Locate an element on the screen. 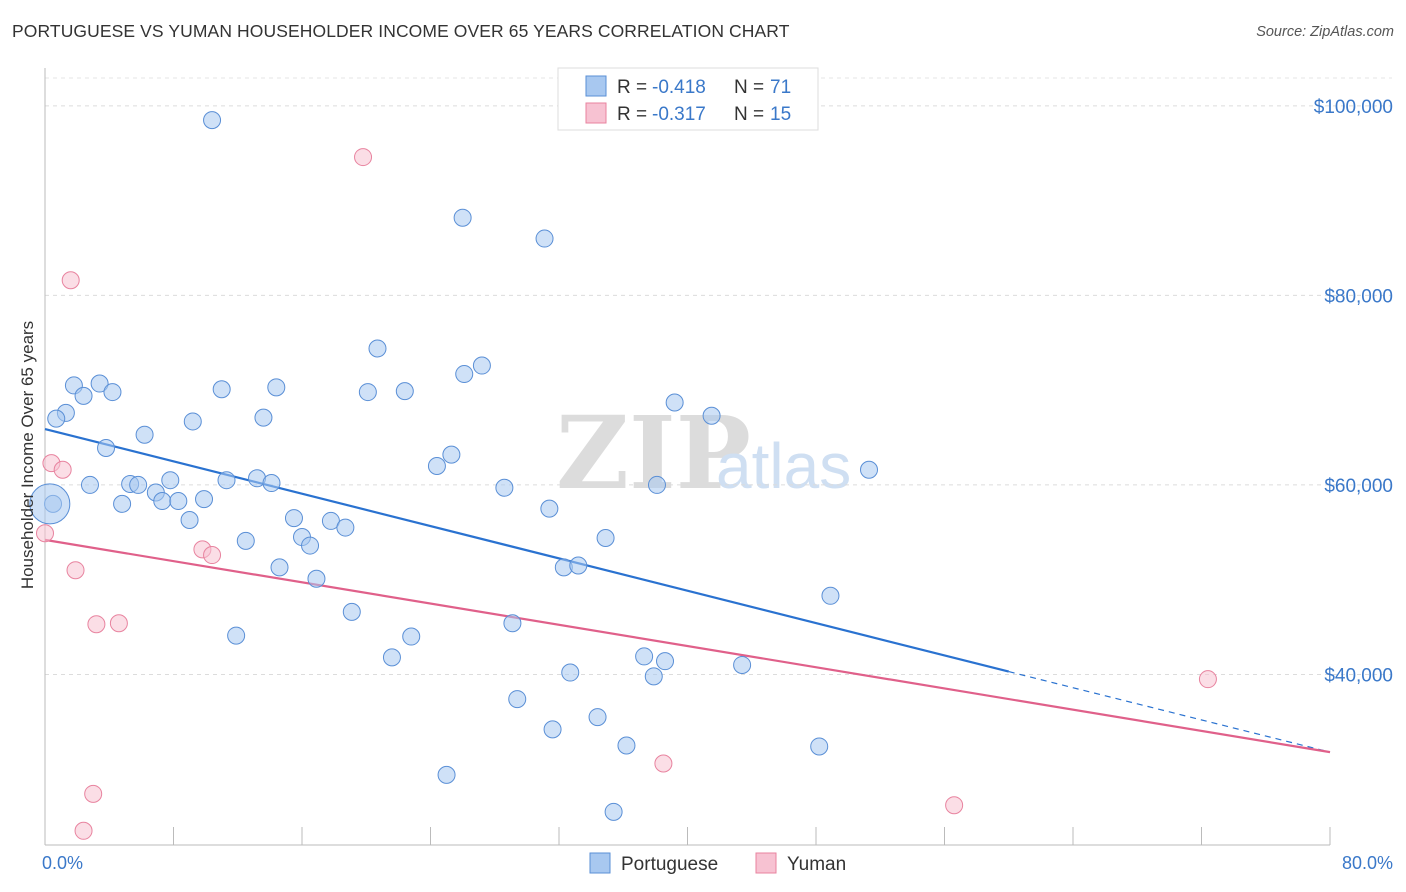  bottom-legend-swatch-portuguese is located at coordinates (600, 863).